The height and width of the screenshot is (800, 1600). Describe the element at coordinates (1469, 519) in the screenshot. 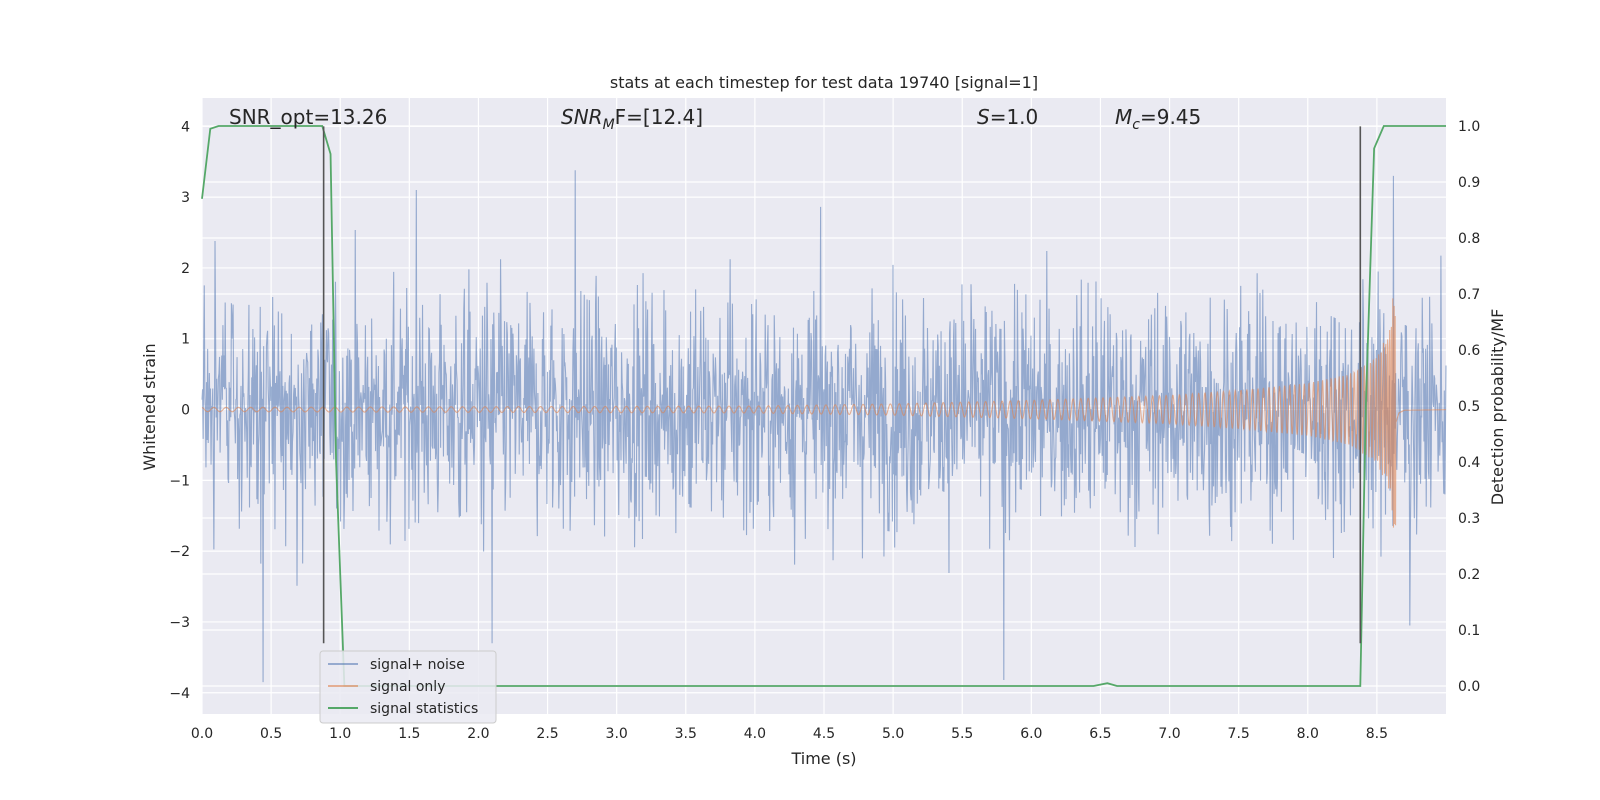

I see `y2-tick-label: 0.3` at that location.